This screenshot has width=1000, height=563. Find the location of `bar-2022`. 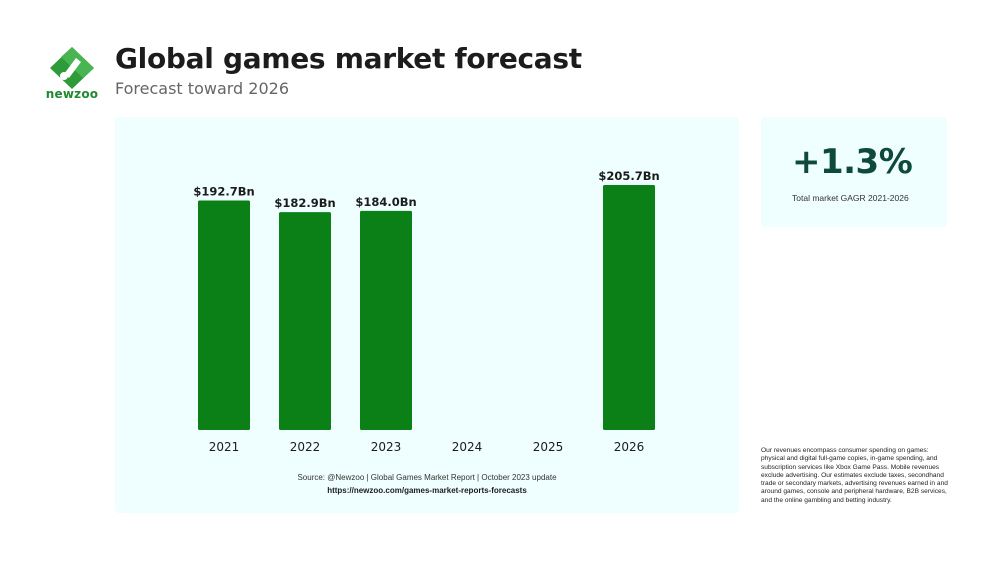

bar-2022 is located at coordinates (305, 321).